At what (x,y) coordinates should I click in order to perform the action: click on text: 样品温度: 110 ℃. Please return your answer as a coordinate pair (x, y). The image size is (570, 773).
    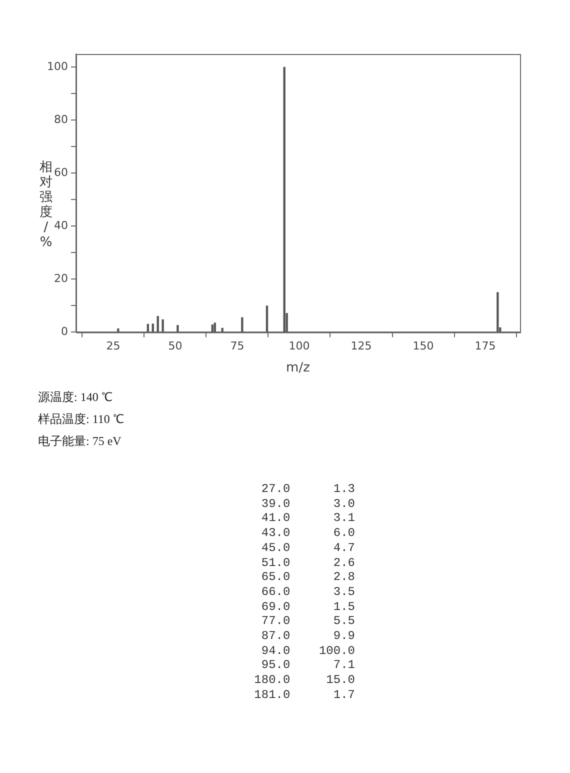
    Looking at the image, I should click on (81, 419).